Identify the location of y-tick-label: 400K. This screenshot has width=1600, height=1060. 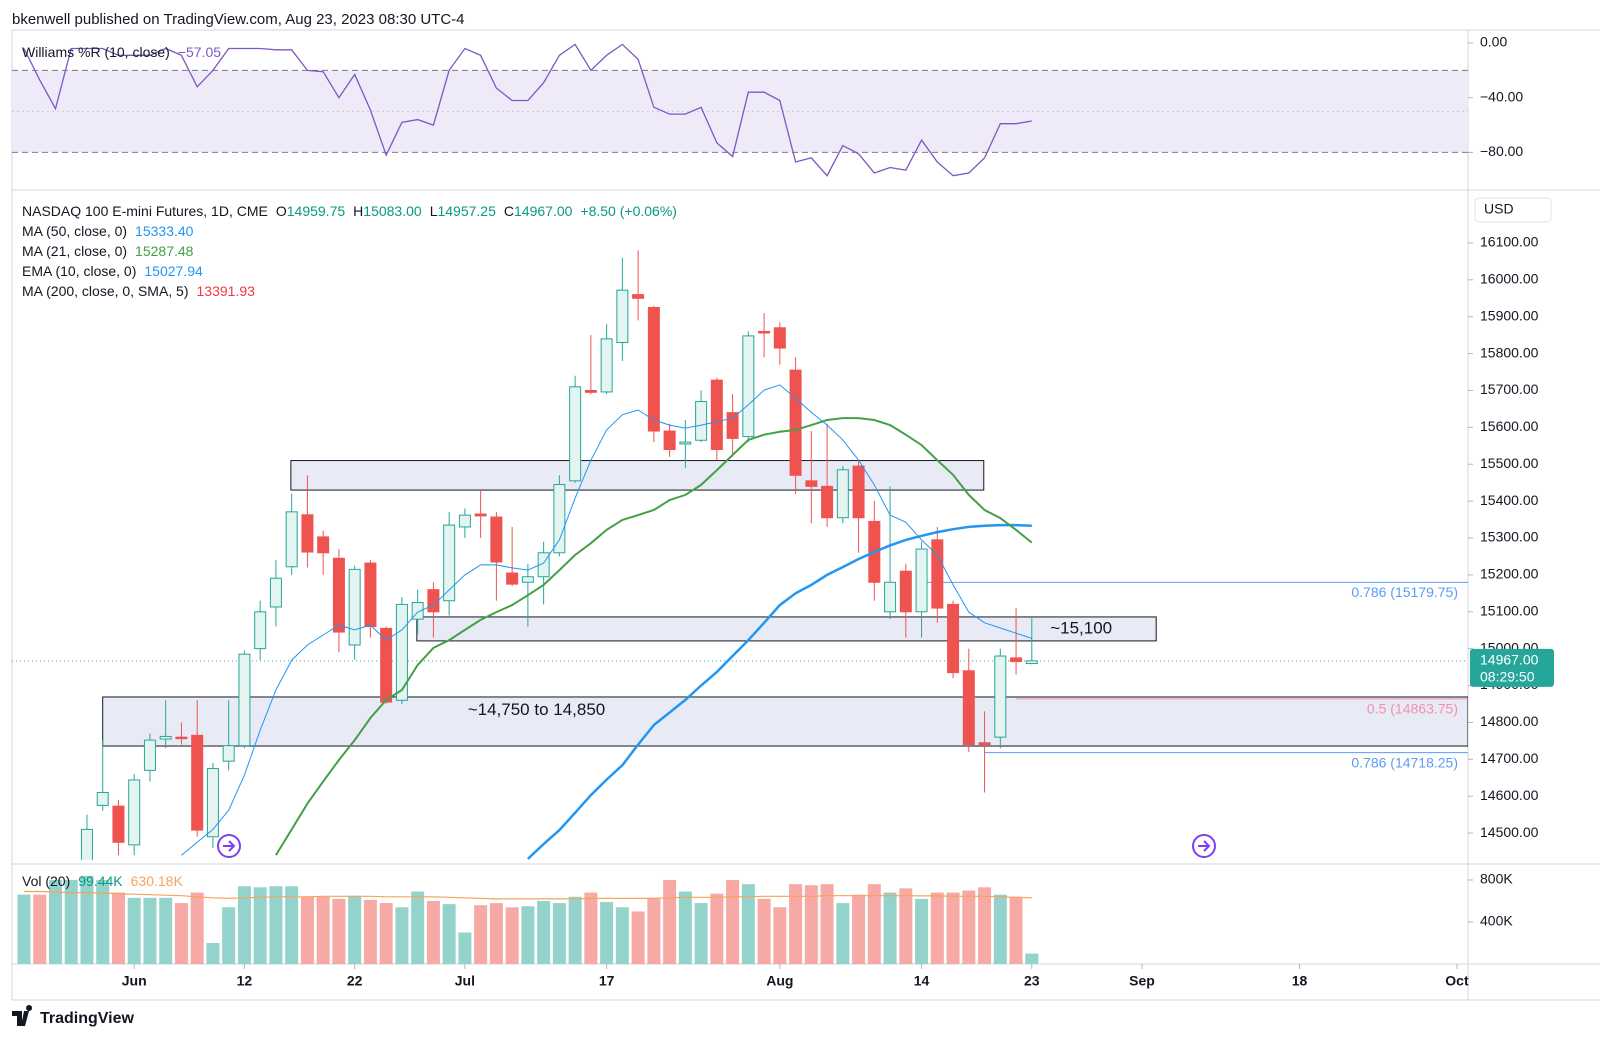
(1496, 921).